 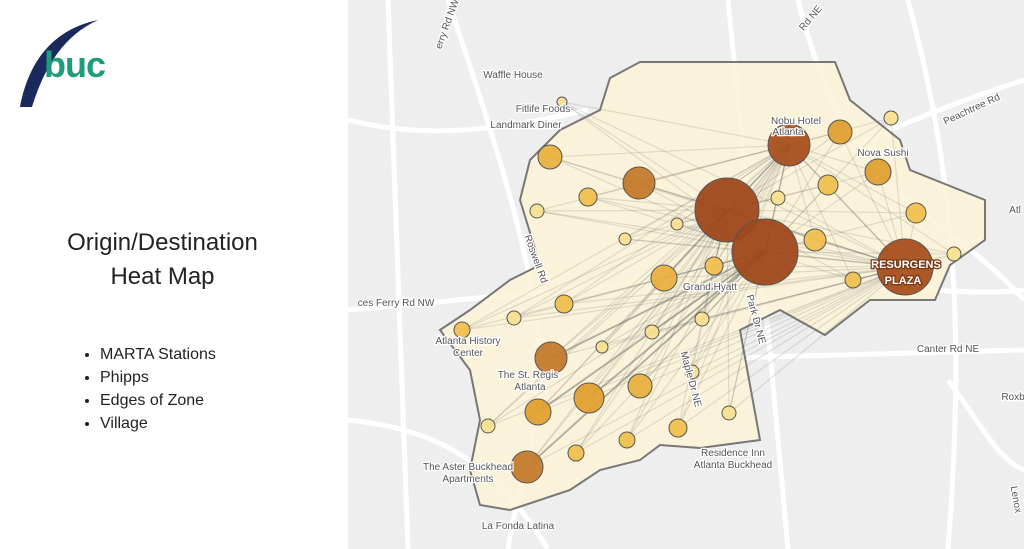 What do you see at coordinates (526, 125) in the screenshot?
I see `map-label: Landmark Diner` at bounding box center [526, 125].